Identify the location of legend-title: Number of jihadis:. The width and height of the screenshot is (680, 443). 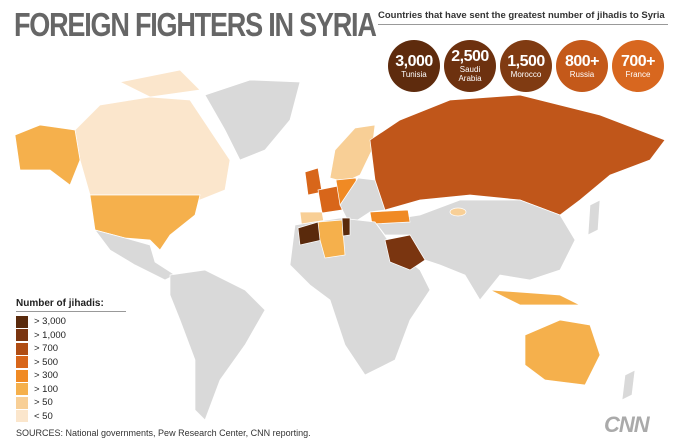
(71, 305).